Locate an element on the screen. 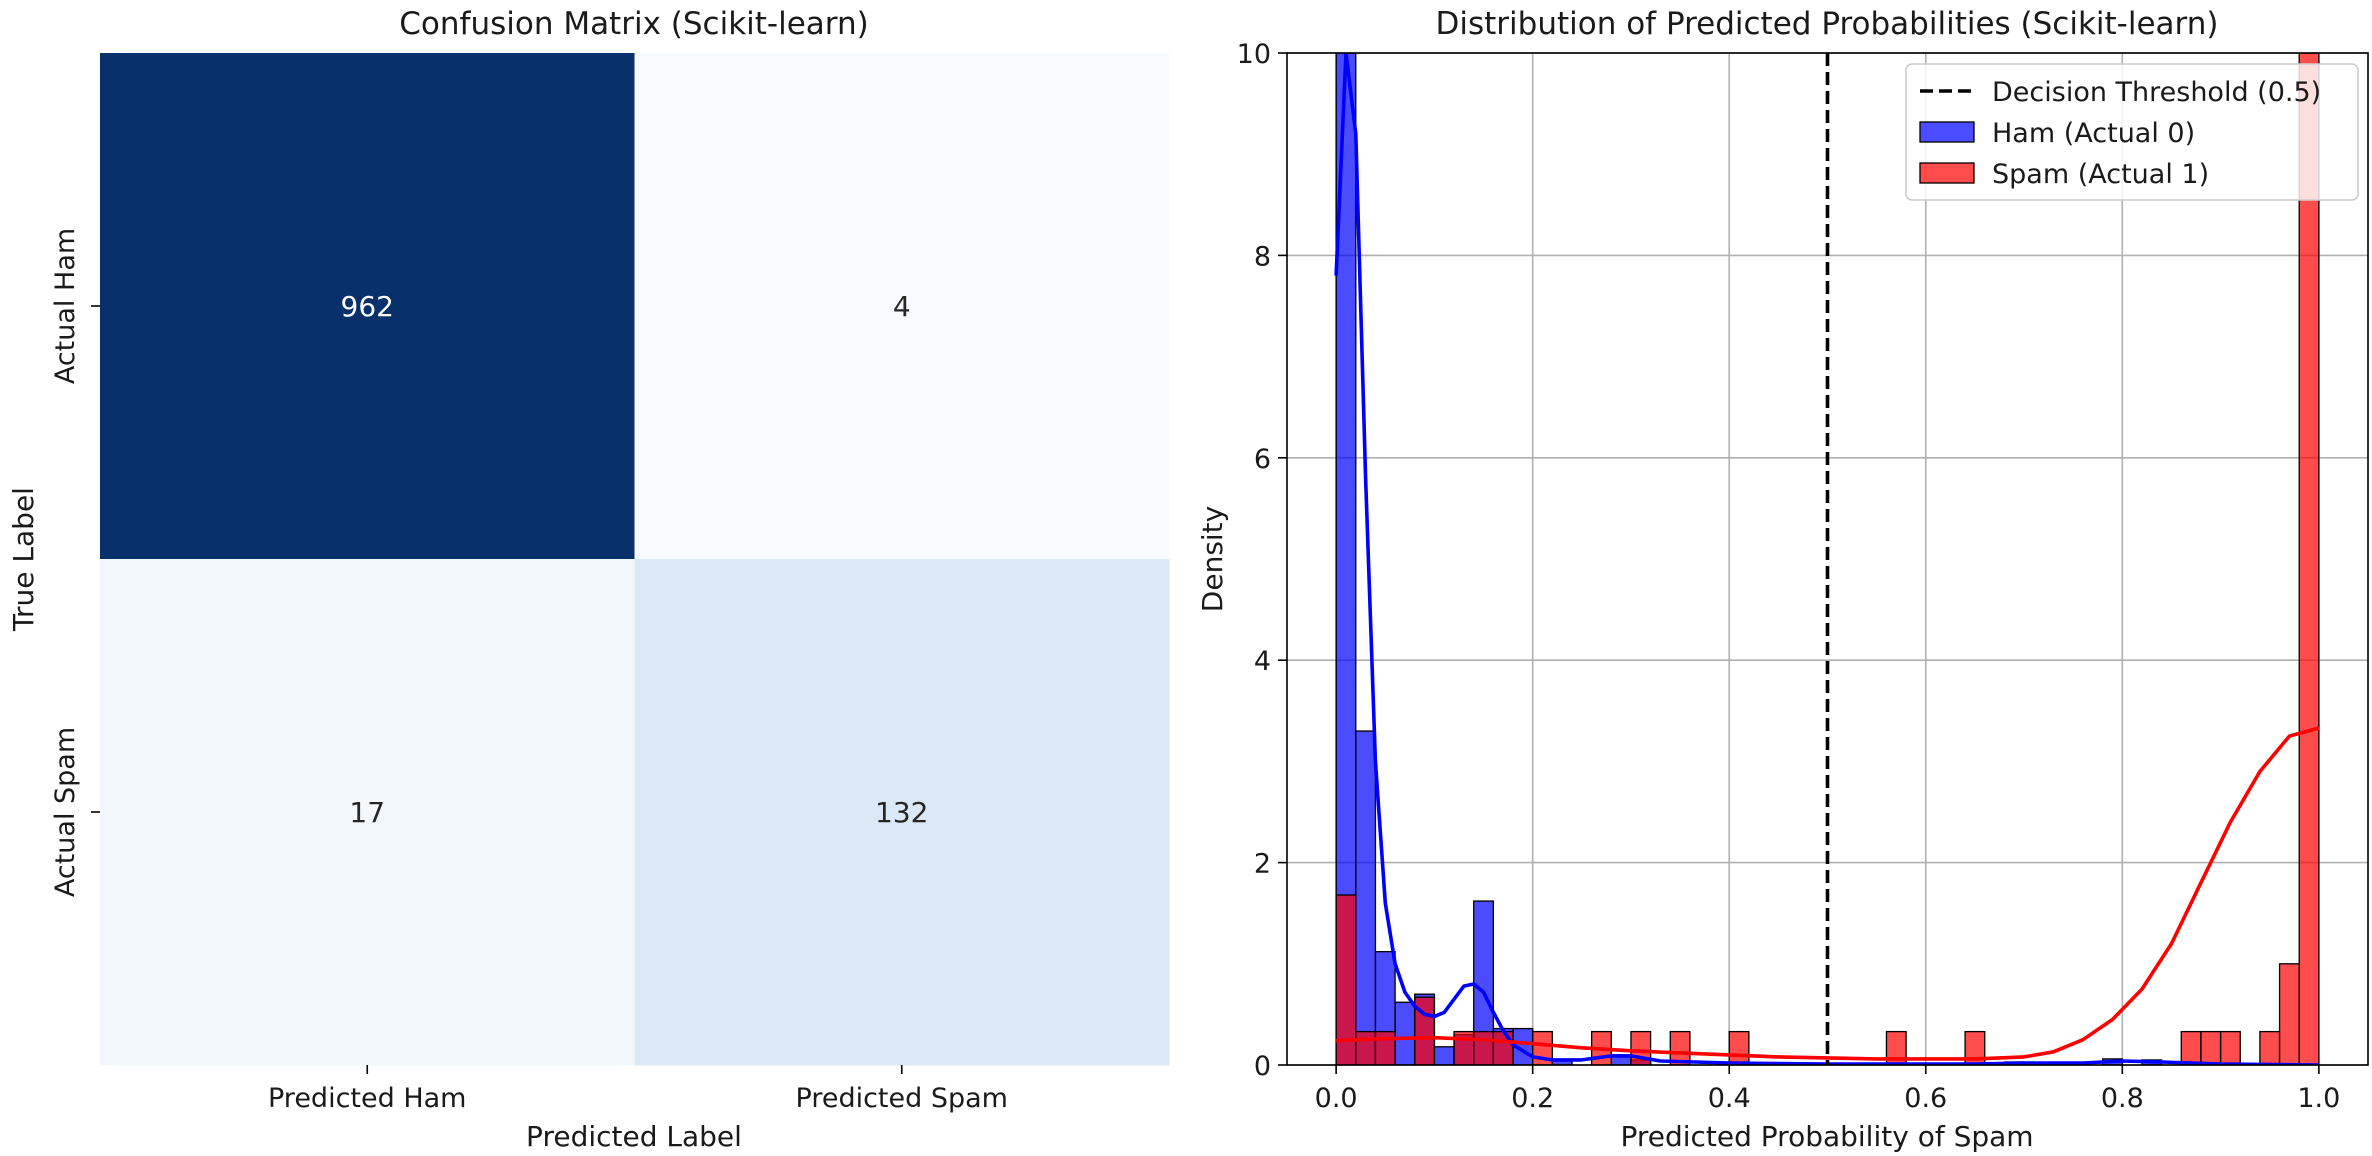  x-tick-label: 0.2 is located at coordinates (1532, 1098).